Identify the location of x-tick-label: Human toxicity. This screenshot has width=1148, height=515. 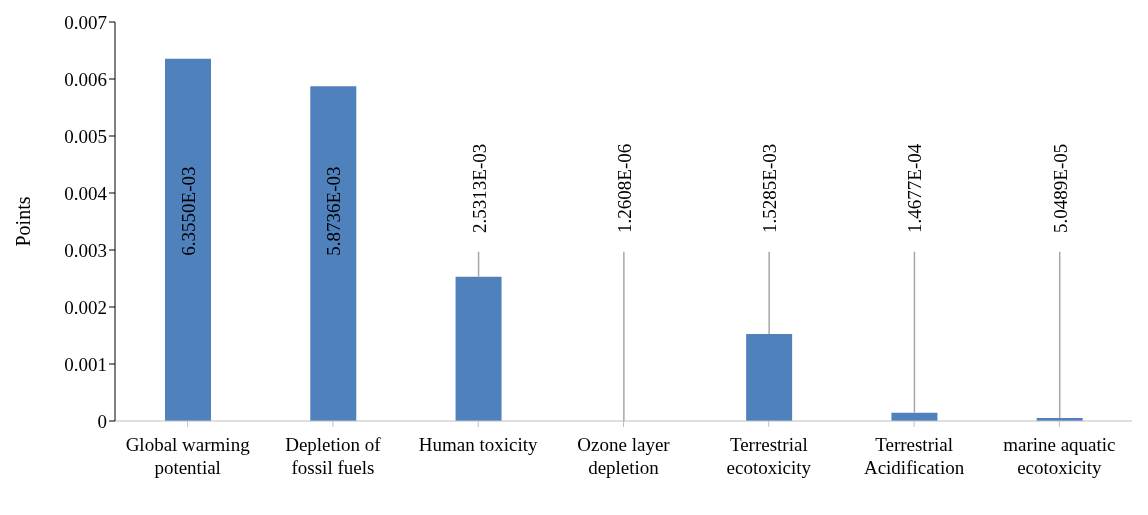
(478, 444).